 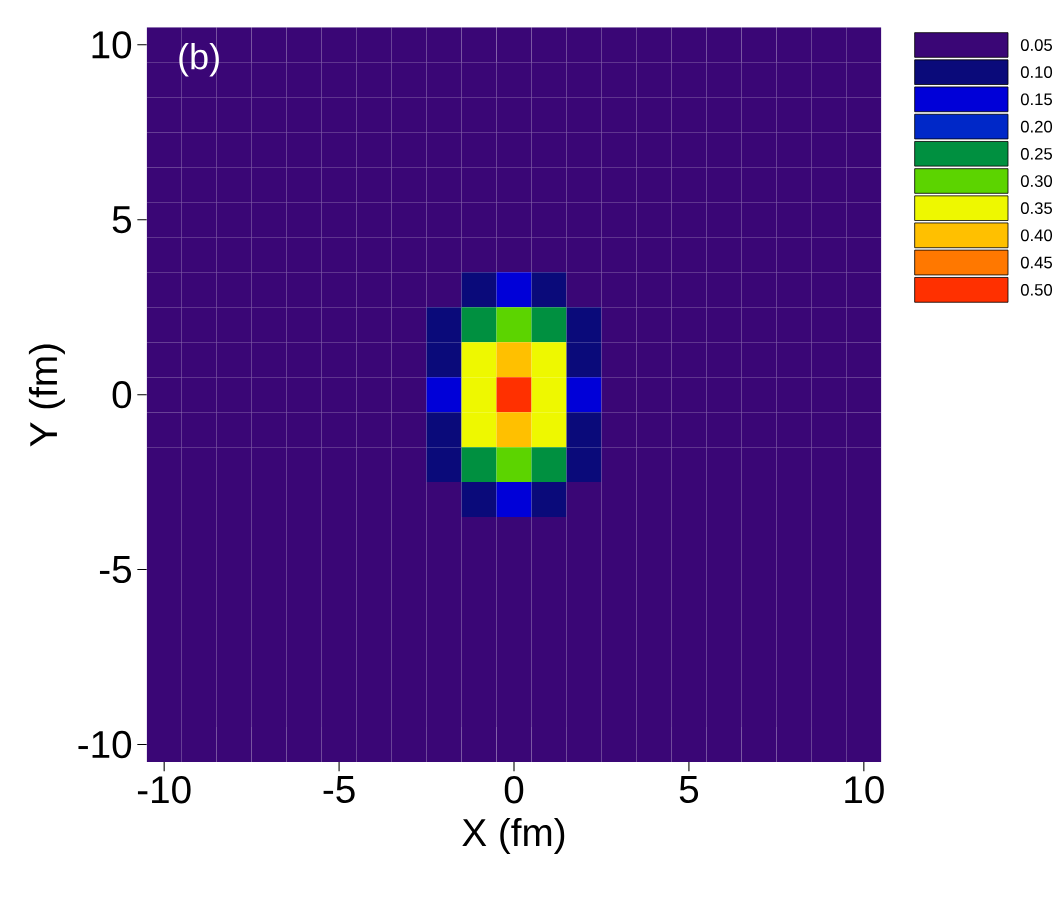 I want to click on color-bar-label: 0.30, so click(x=1036, y=181).